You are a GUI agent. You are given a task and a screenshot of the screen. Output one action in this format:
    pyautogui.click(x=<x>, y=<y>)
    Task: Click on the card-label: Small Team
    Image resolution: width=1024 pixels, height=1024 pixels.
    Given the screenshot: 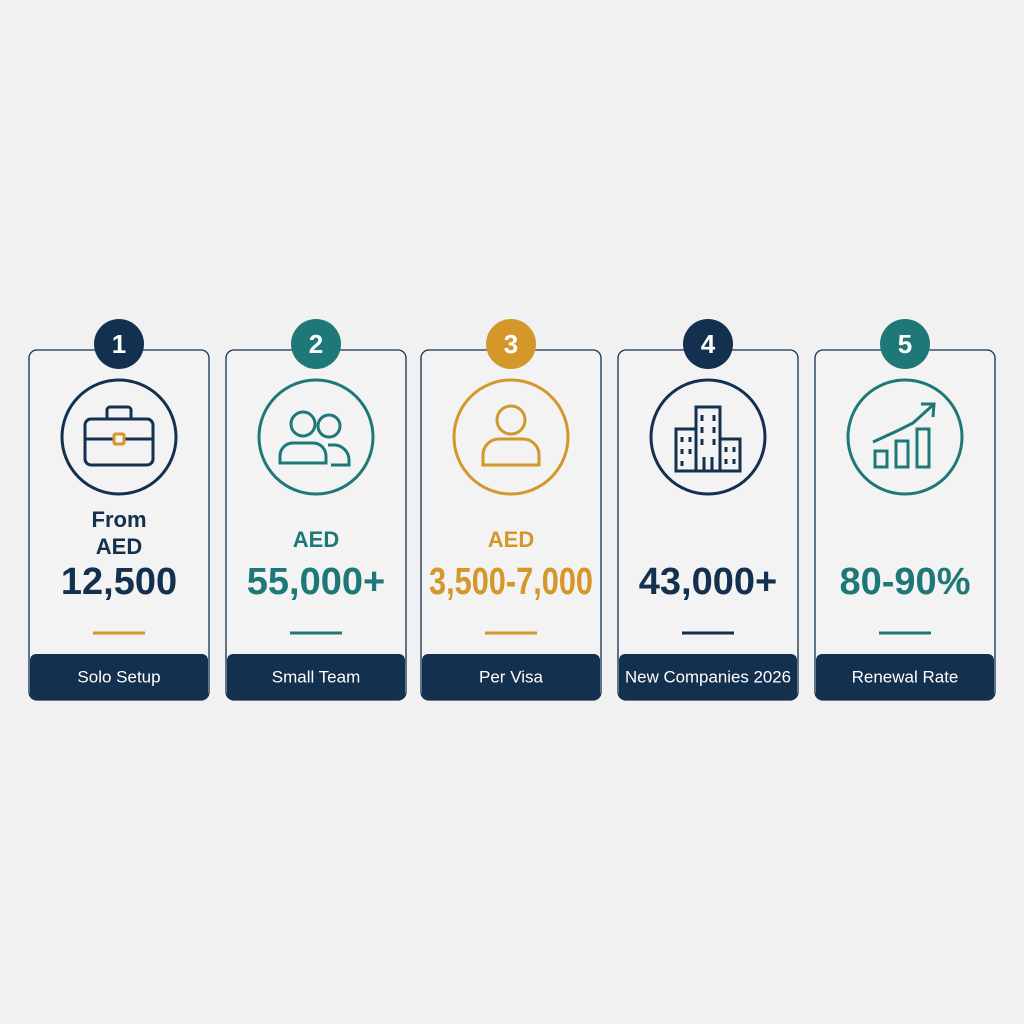 What is the action you would take?
    pyautogui.click(x=316, y=676)
    